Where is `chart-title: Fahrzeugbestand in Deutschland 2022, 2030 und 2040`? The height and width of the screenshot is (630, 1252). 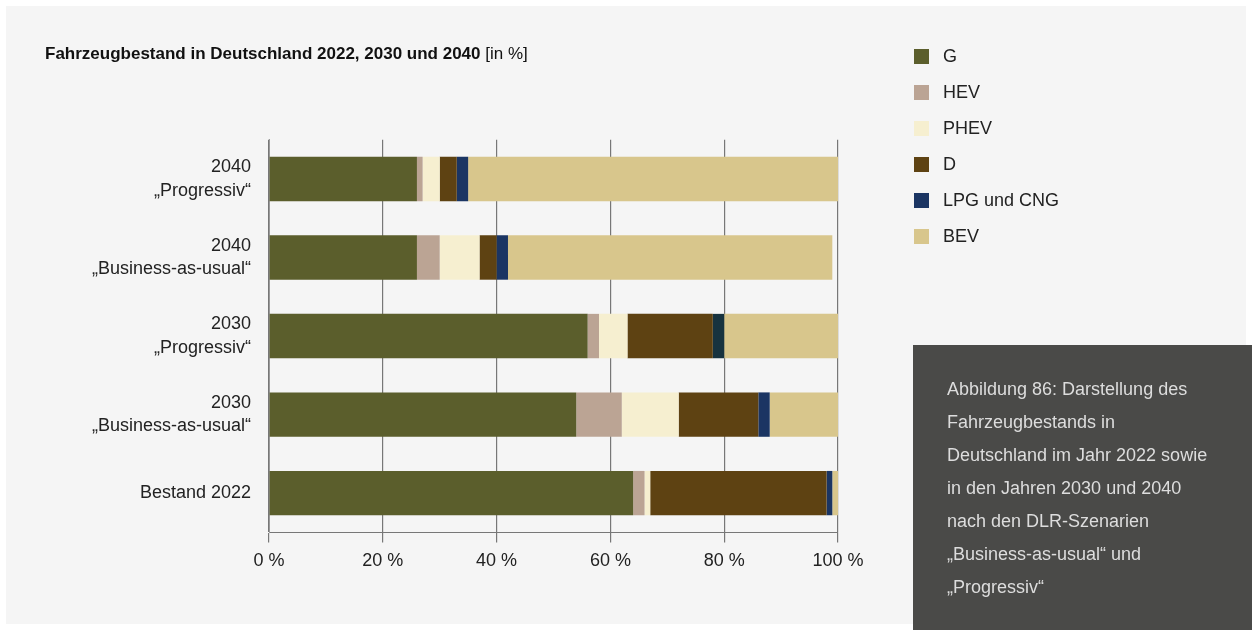
chart-title: Fahrzeugbestand in Deutschland 2022, 2030 und 2040 is located at coordinates (263, 53).